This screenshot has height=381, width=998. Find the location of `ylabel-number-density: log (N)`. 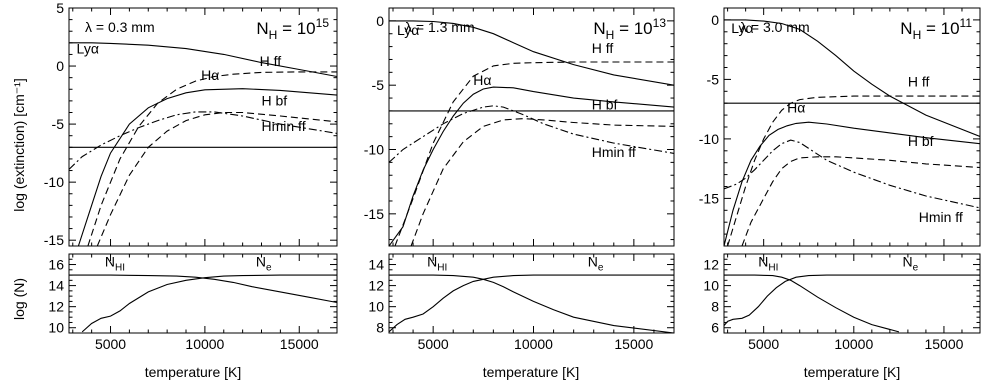

ylabel-number-density: log (N) is located at coordinates (19, 299).